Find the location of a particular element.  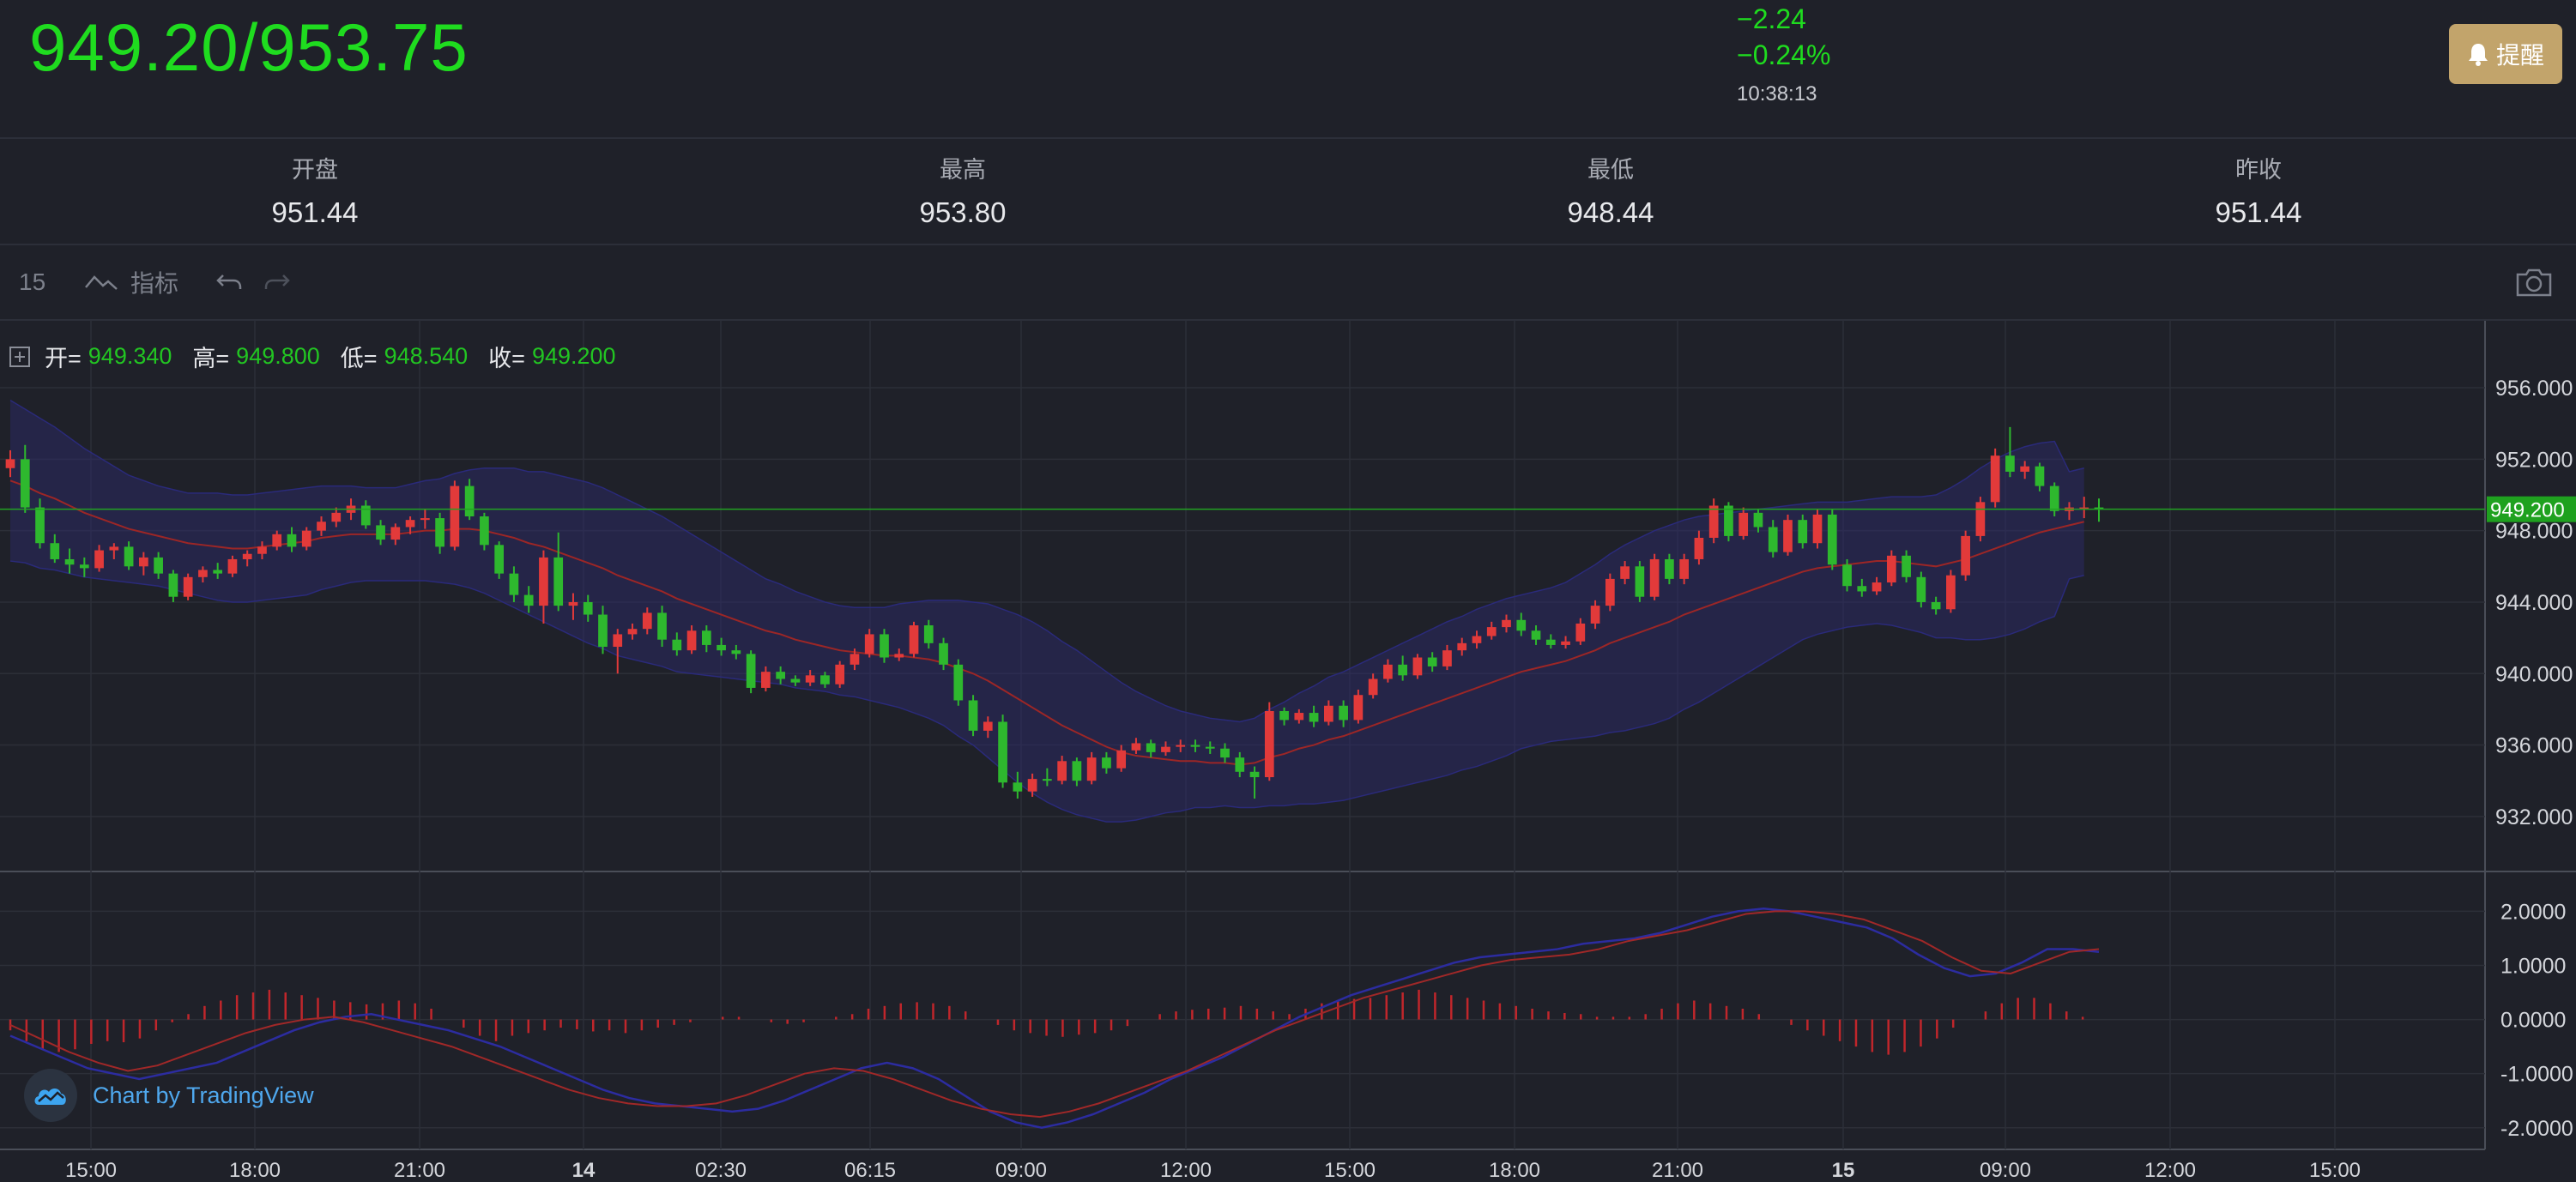

interval-button: 15 is located at coordinates (32, 282).